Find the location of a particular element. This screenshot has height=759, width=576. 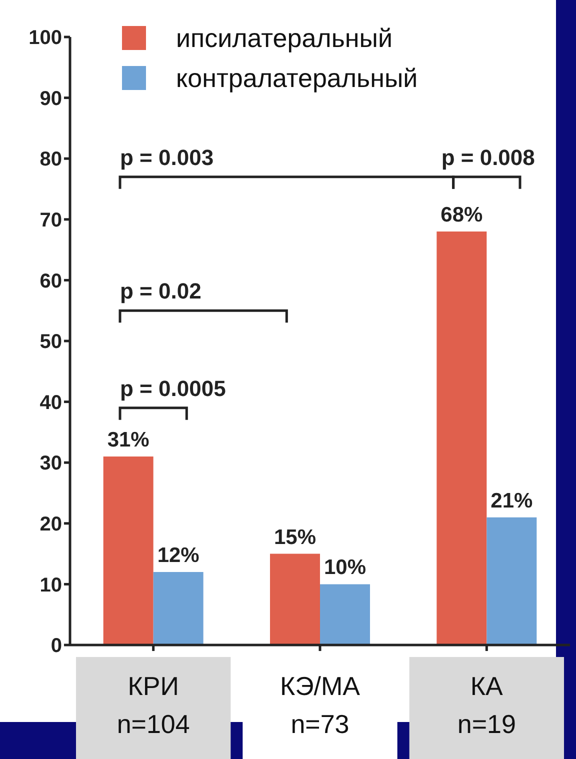

data-label: 12% is located at coordinates (178, 556).